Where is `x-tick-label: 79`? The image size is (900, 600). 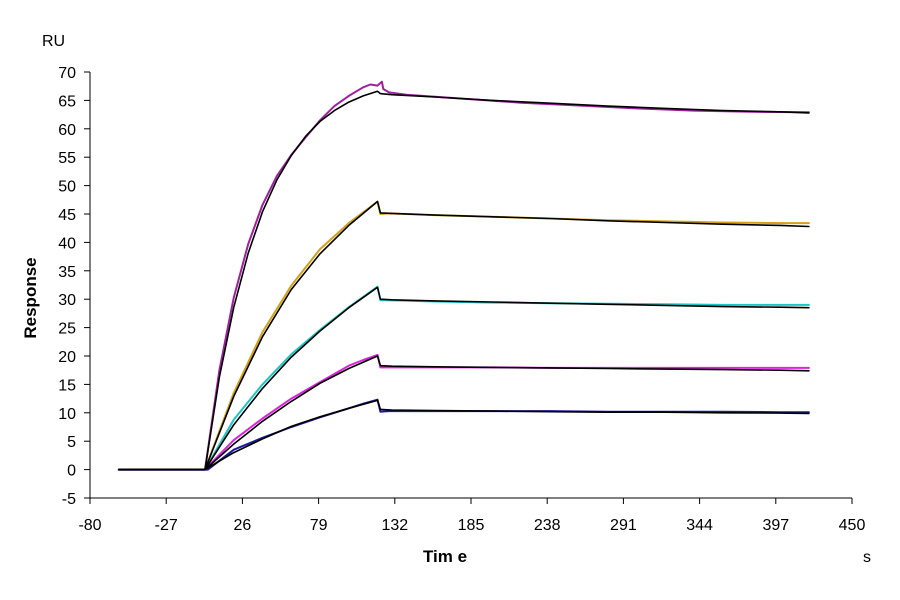
x-tick-label: 79 is located at coordinates (319, 525).